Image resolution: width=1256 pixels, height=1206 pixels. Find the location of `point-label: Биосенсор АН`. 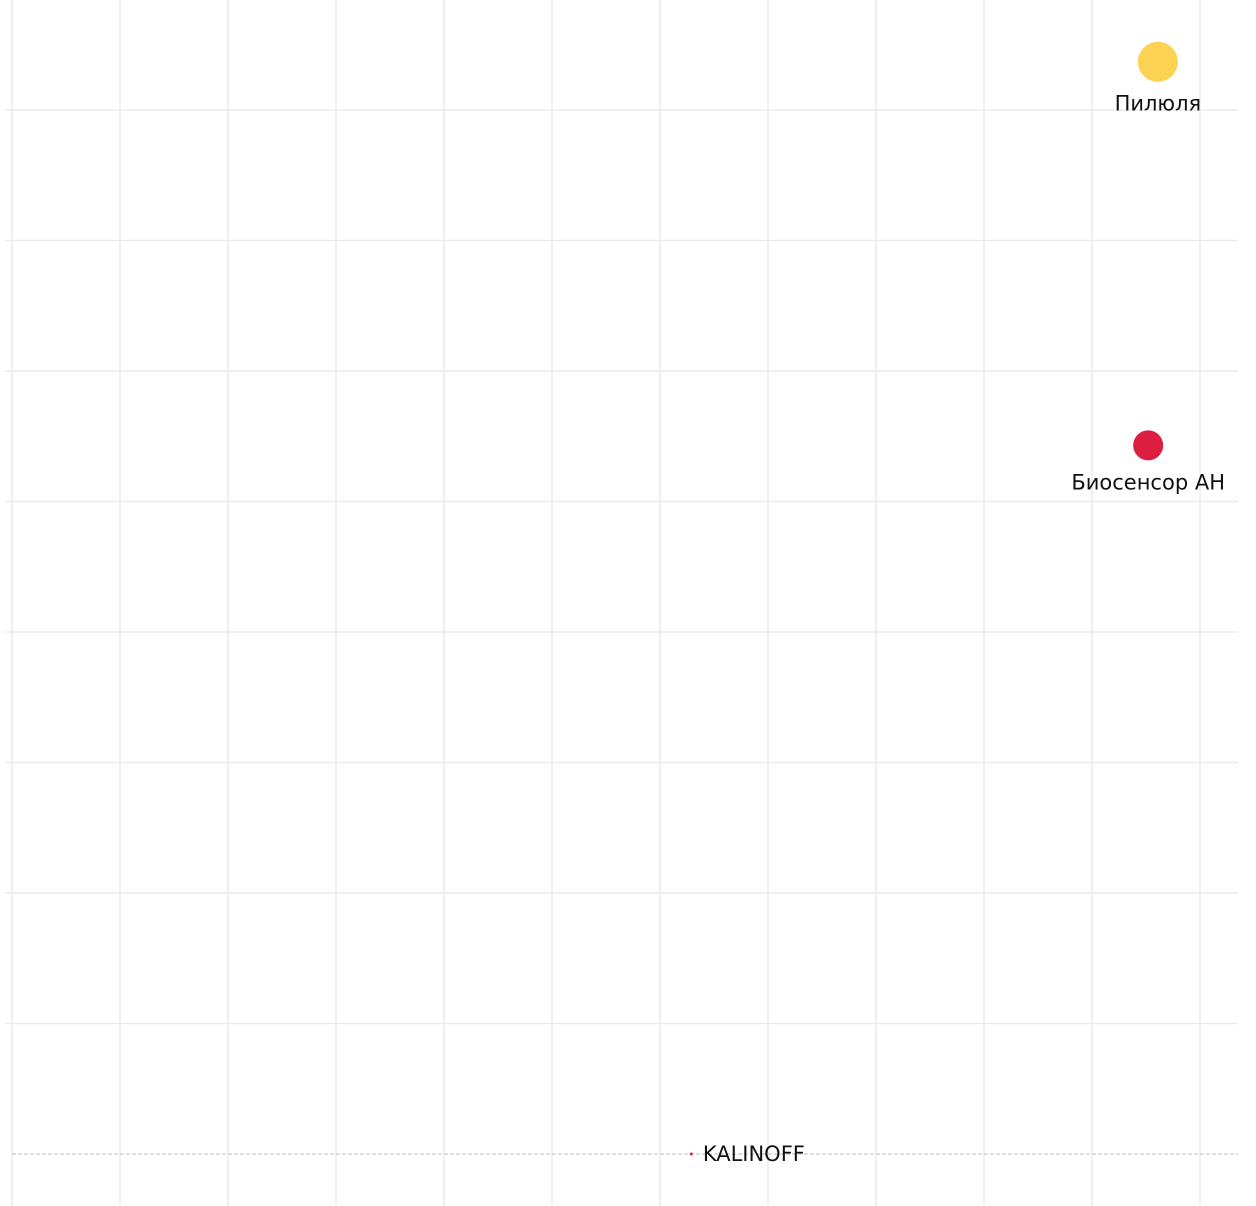

point-label: Биосенсор АН is located at coordinates (1148, 482).